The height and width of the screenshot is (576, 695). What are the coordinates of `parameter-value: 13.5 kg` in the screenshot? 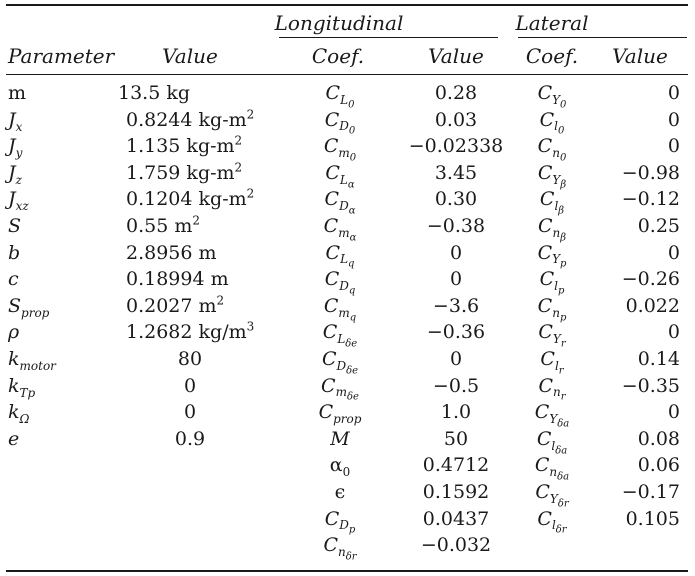 It's located at (154, 93).